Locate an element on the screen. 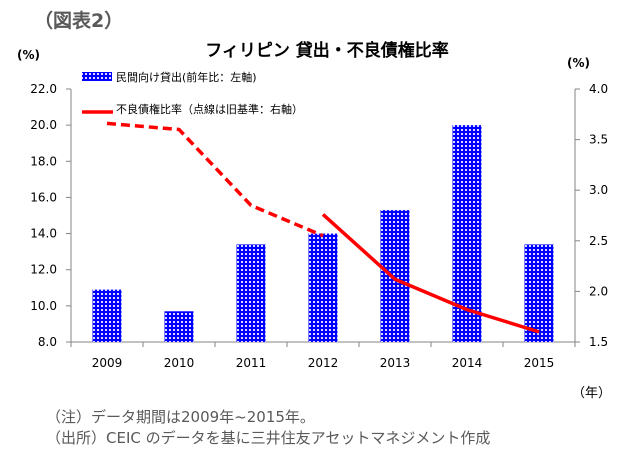 The height and width of the screenshot is (458, 624). legend-bar-swatch is located at coordinates (97, 76).